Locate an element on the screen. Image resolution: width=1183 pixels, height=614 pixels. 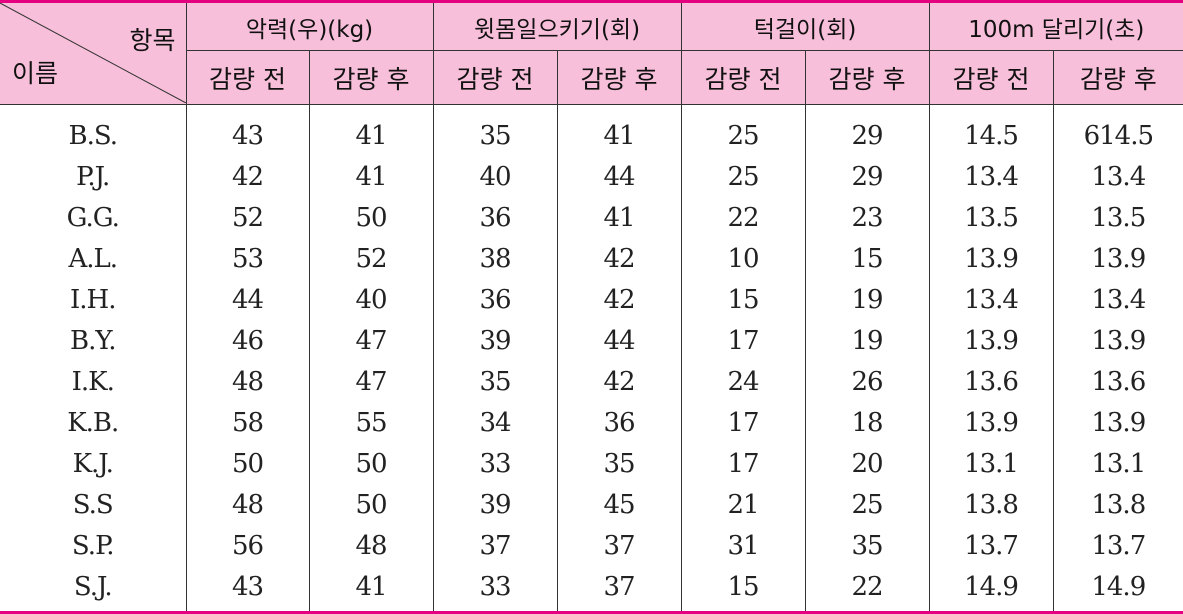
value-cell: 13.5 is located at coordinates (991, 217).